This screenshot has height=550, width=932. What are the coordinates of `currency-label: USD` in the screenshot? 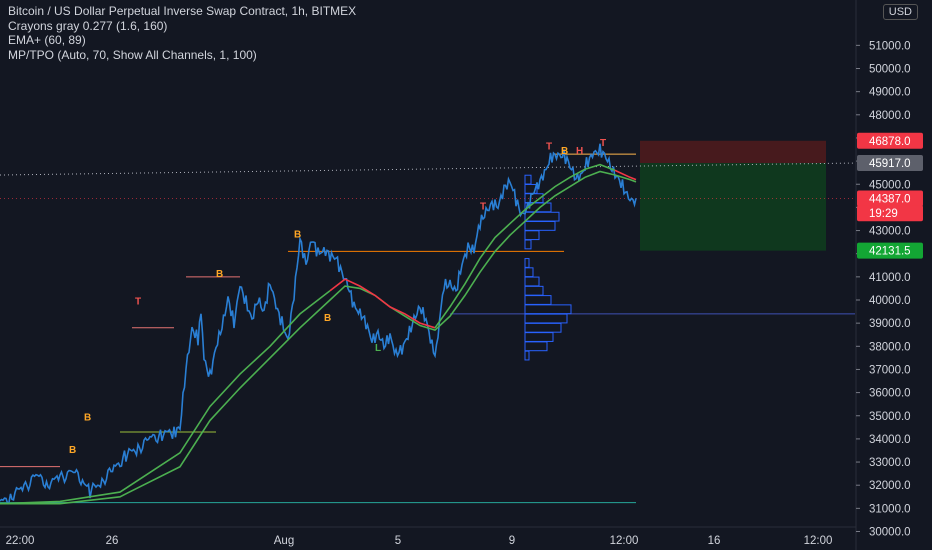 It's located at (900, 12).